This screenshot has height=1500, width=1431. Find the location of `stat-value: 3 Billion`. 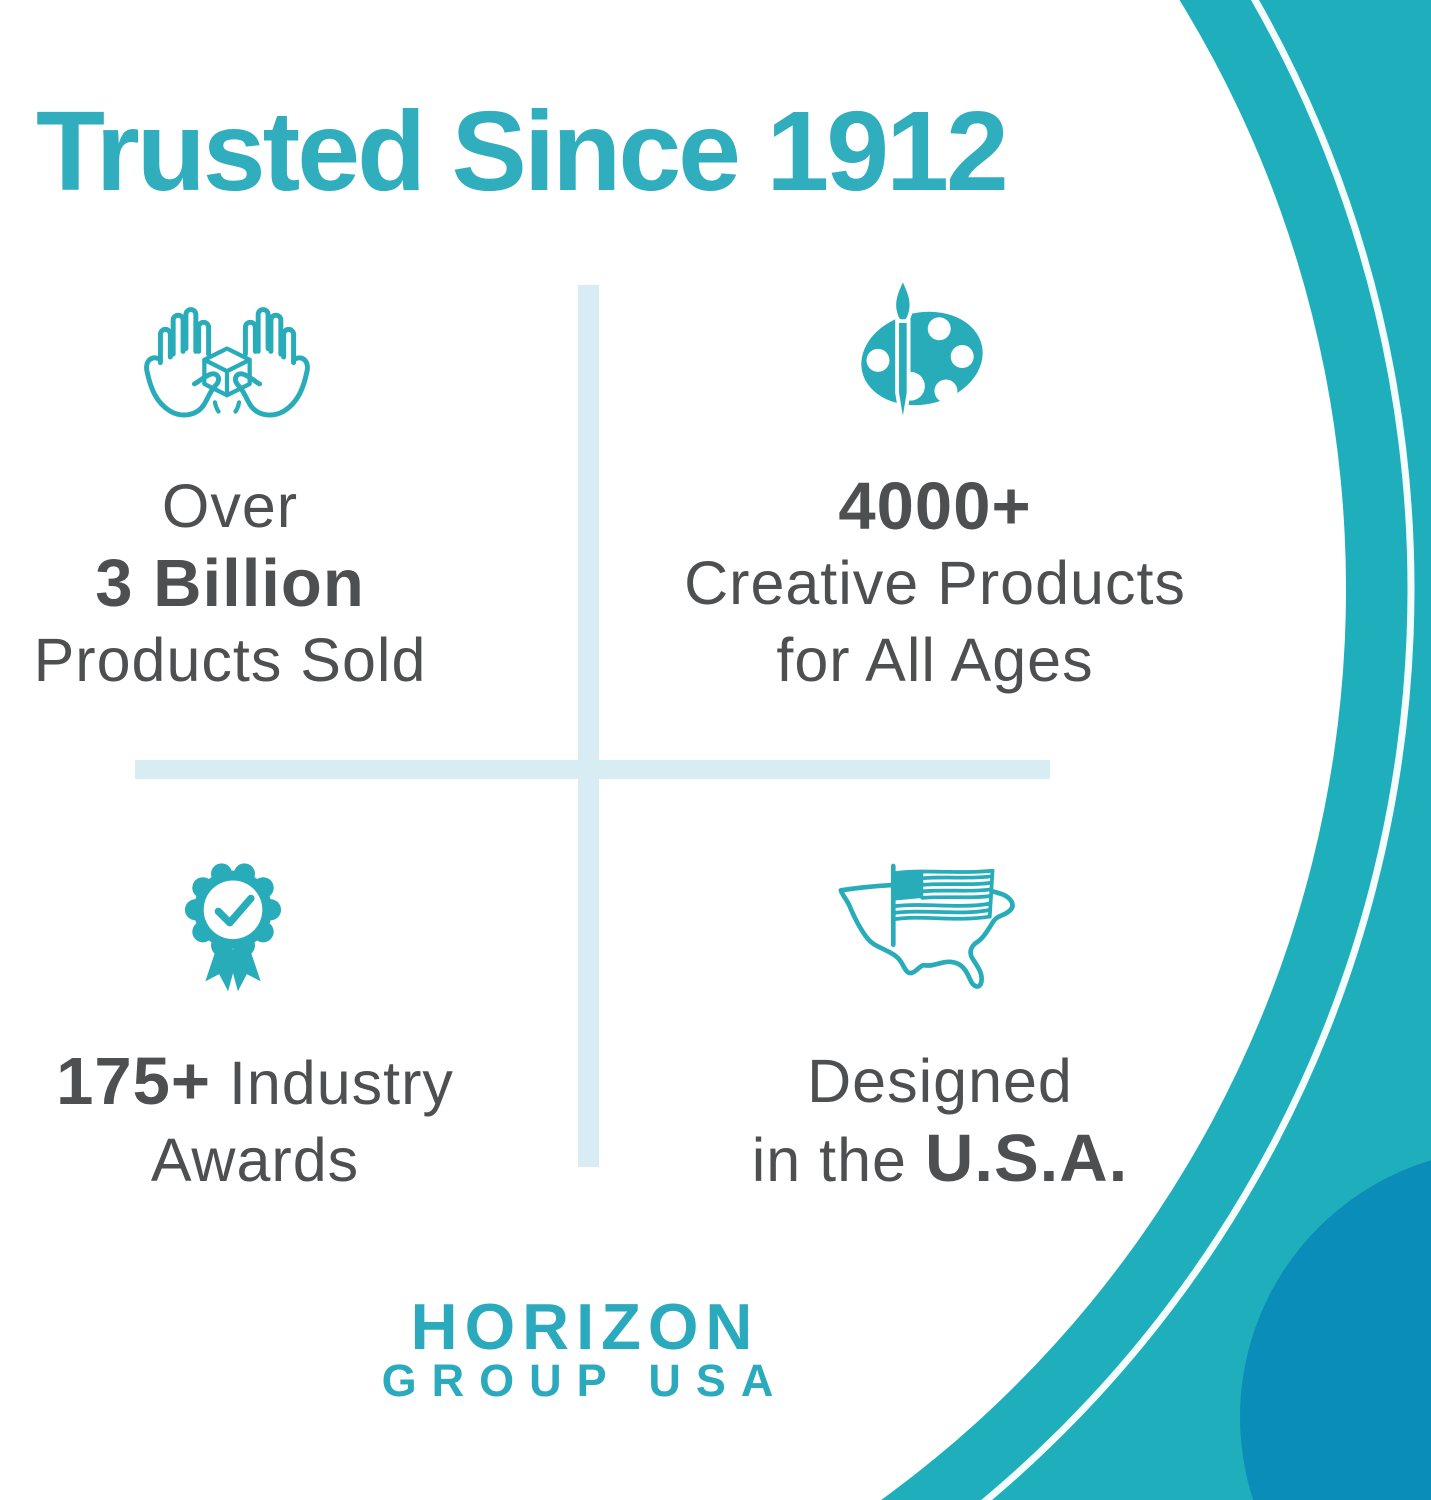

stat-value: 3 Billion is located at coordinates (230, 583).